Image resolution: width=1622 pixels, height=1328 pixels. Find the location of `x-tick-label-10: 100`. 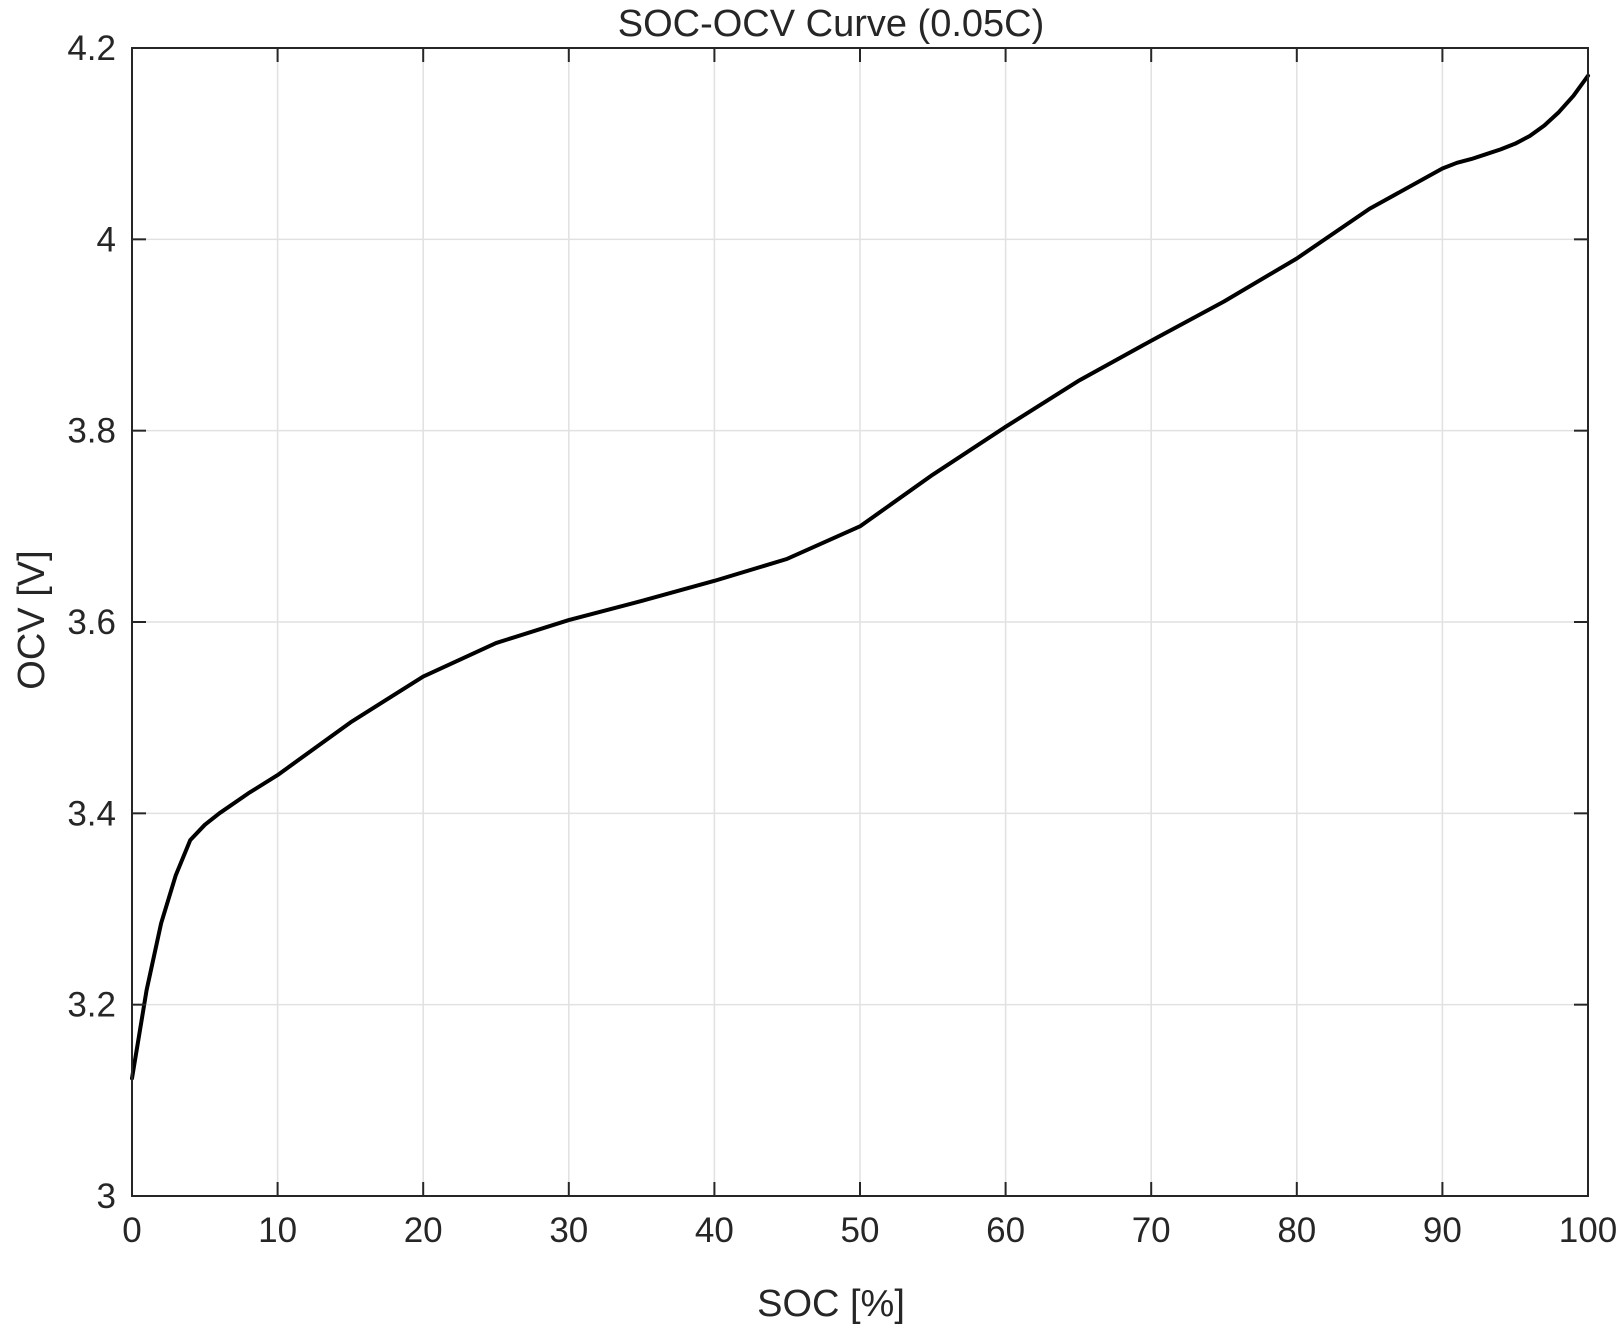

x-tick-label-10: 100 is located at coordinates (1588, 1230).